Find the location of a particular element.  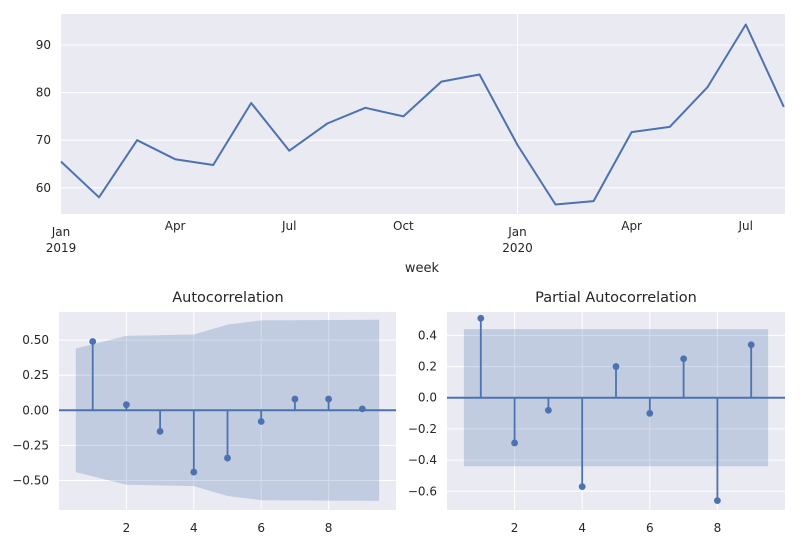

time-series-x-tick-label-1: Apr is located at coordinates (175, 226).